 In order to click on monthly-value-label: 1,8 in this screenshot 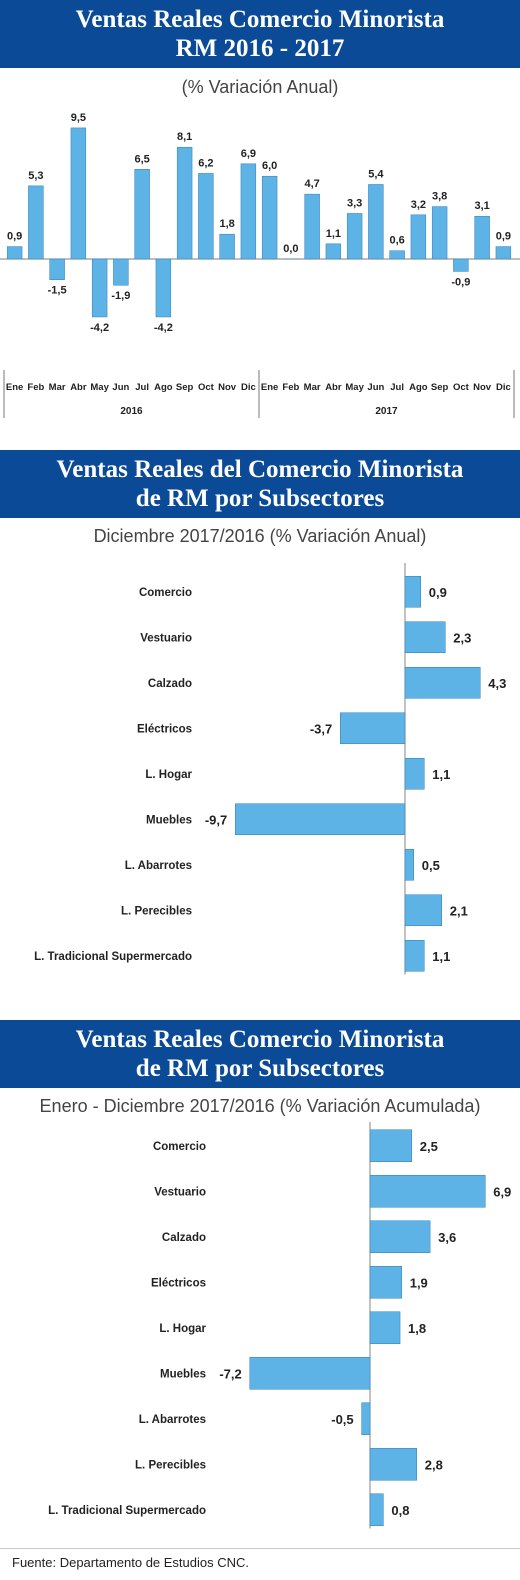, I will do `click(226, 224)`.